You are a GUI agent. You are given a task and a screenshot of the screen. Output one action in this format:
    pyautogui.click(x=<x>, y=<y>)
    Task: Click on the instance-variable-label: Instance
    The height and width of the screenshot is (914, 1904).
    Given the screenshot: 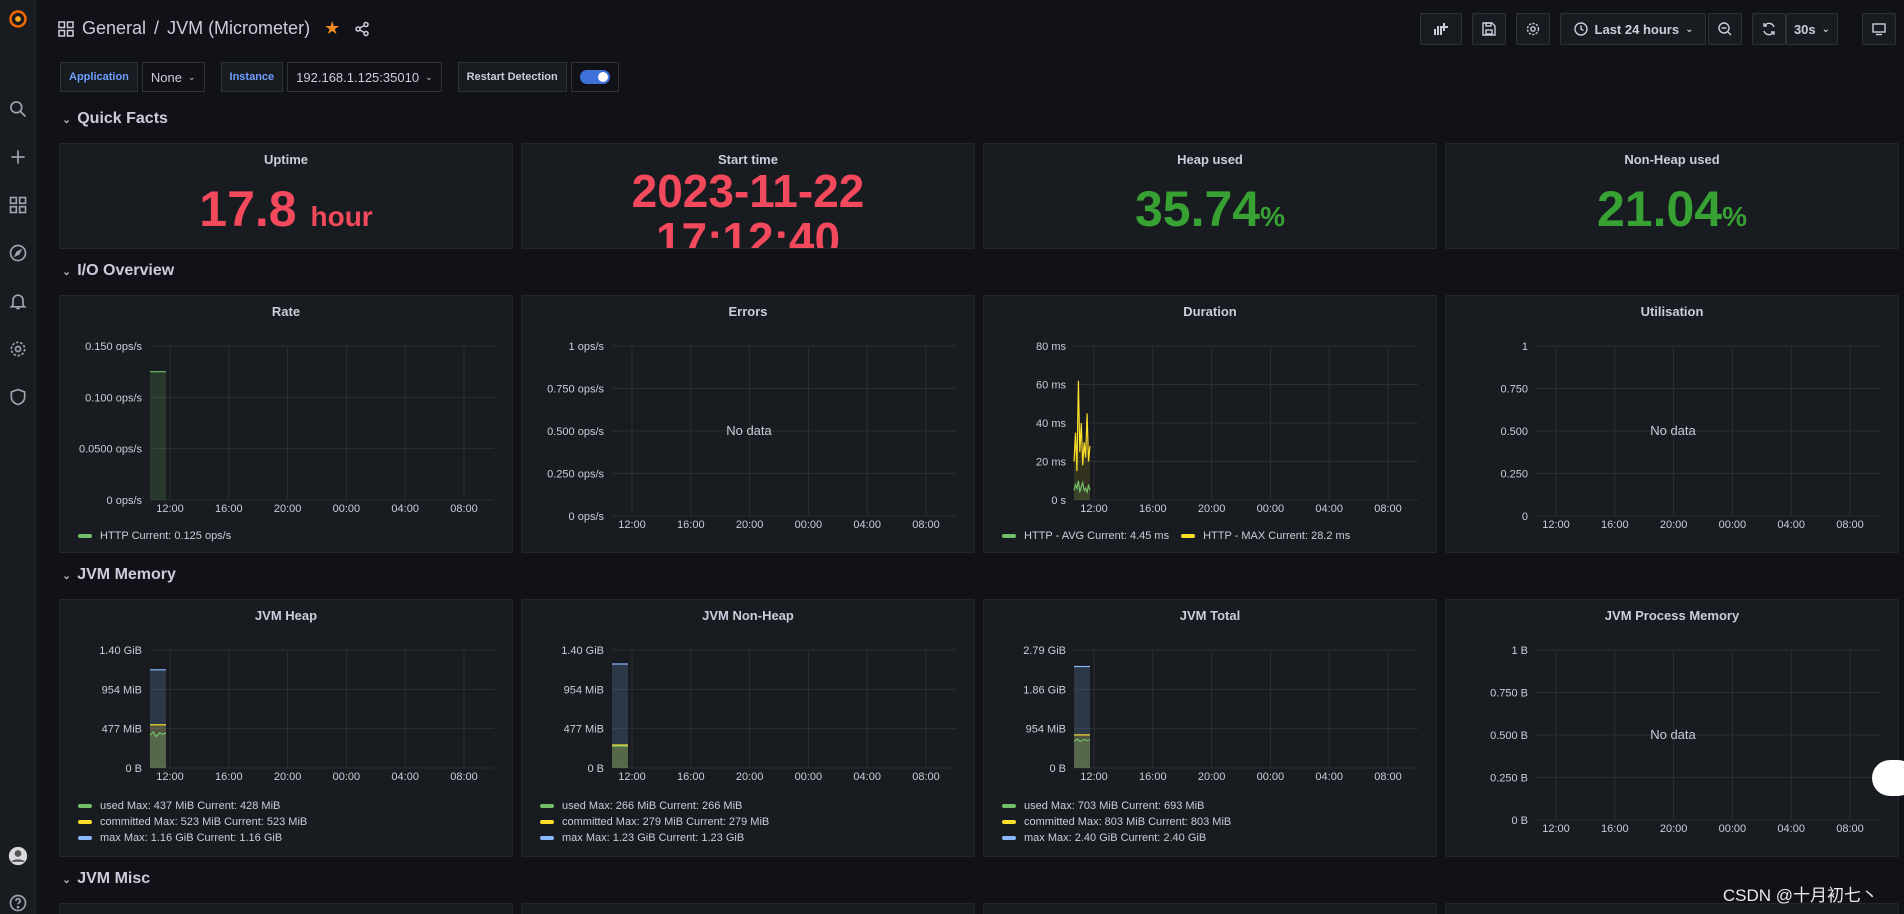 What is the action you would take?
    pyautogui.click(x=252, y=77)
    